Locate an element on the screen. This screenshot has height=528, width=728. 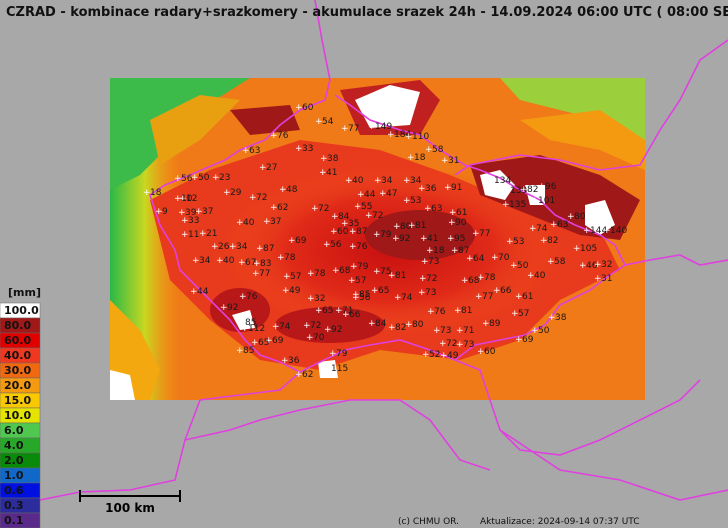
station-value: 69 is located at coordinates (301, 241).